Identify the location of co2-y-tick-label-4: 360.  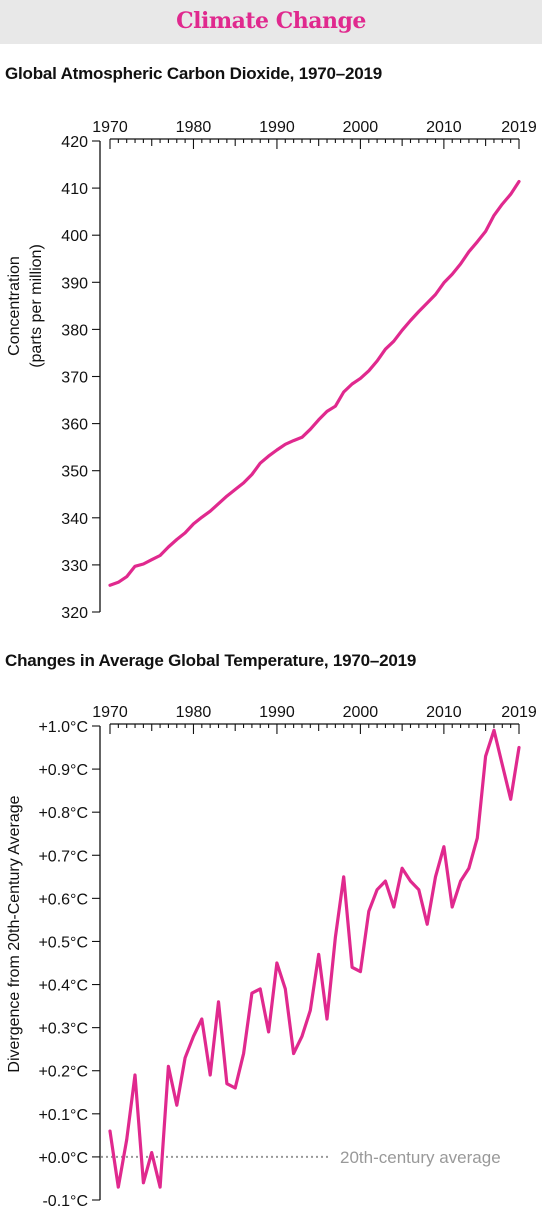
(74, 425).